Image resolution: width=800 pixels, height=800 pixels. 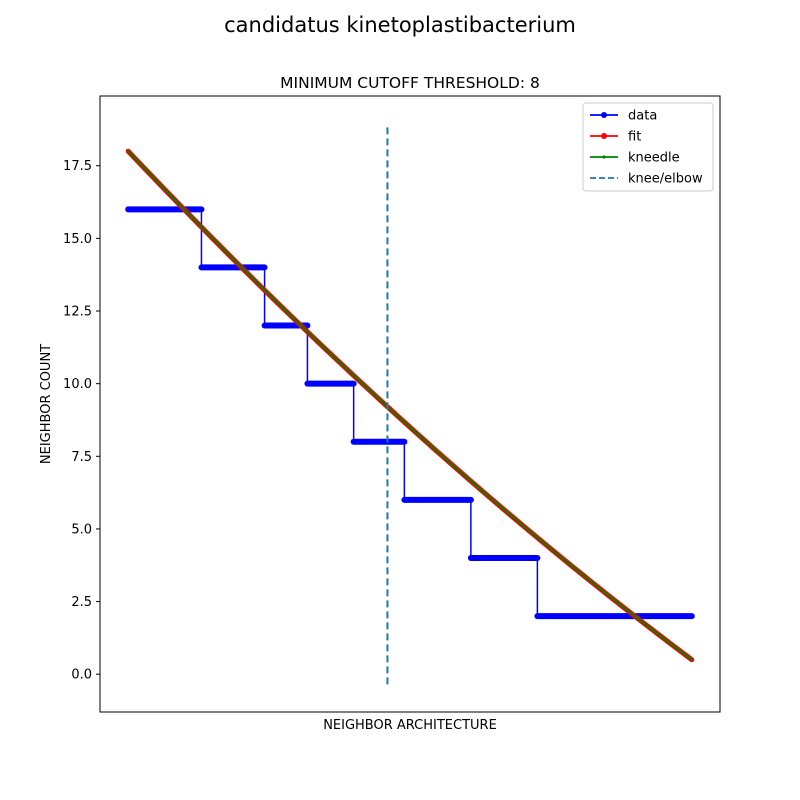 What do you see at coordinates (77, 384) in the screenshot?
I see `y-tick-label: 10.0` at bounding box center [77, 384].